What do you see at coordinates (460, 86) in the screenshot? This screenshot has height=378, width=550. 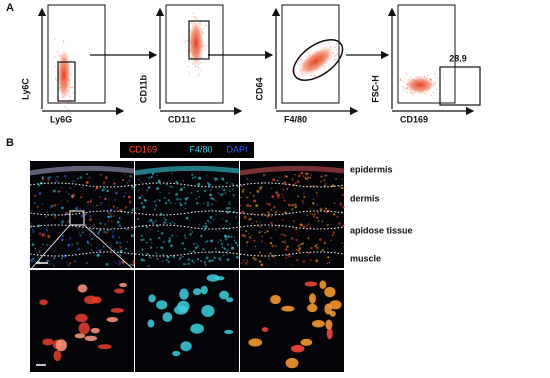 I see `gate` at bounding box center [460, 86].